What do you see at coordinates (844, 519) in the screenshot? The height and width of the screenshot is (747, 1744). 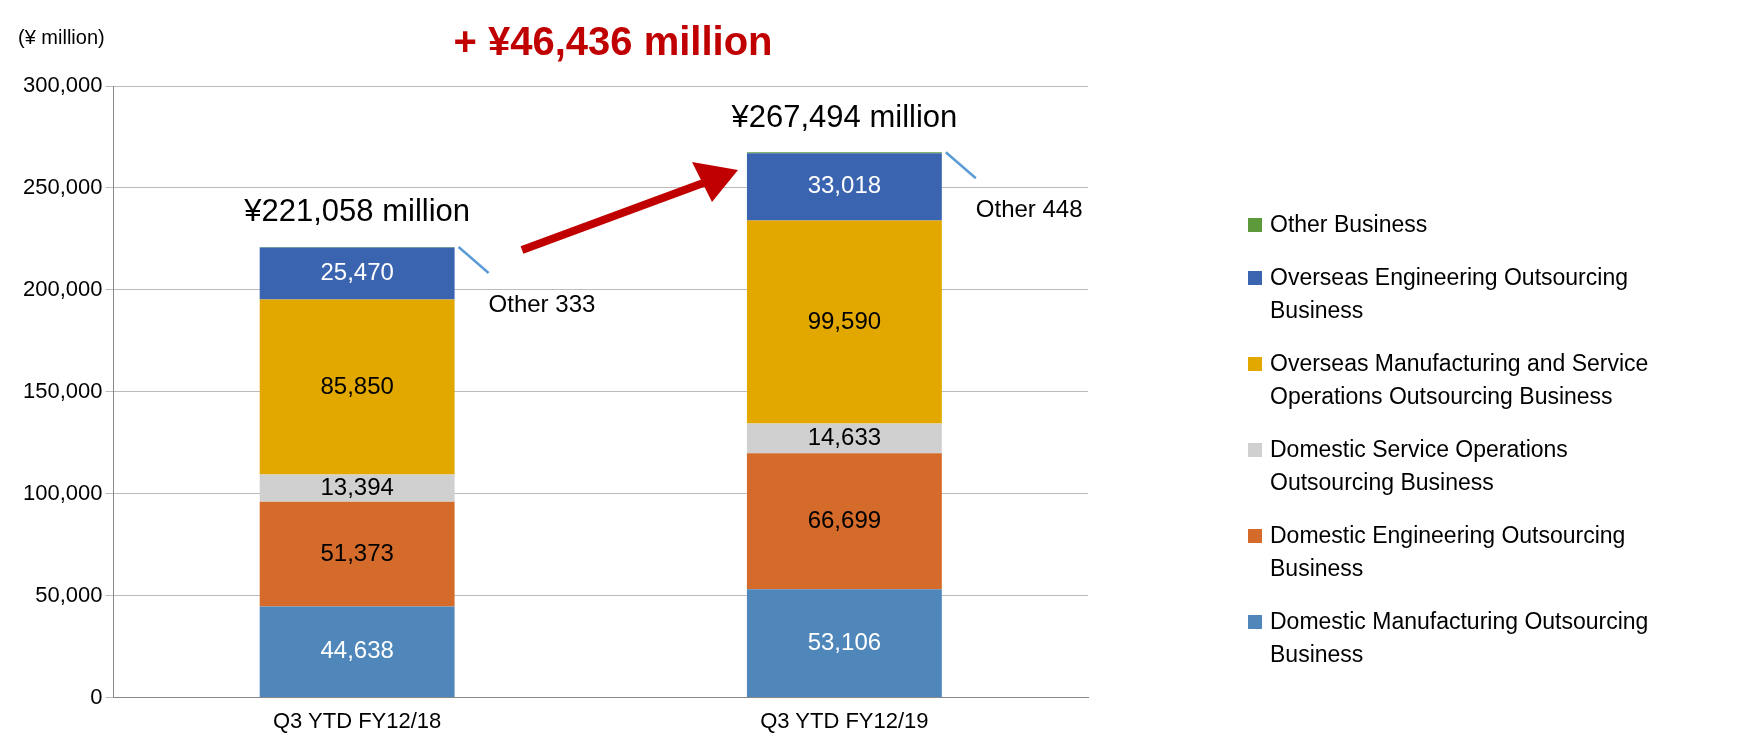 I see `data-label: 66,699` at bounding box center [844, 519].